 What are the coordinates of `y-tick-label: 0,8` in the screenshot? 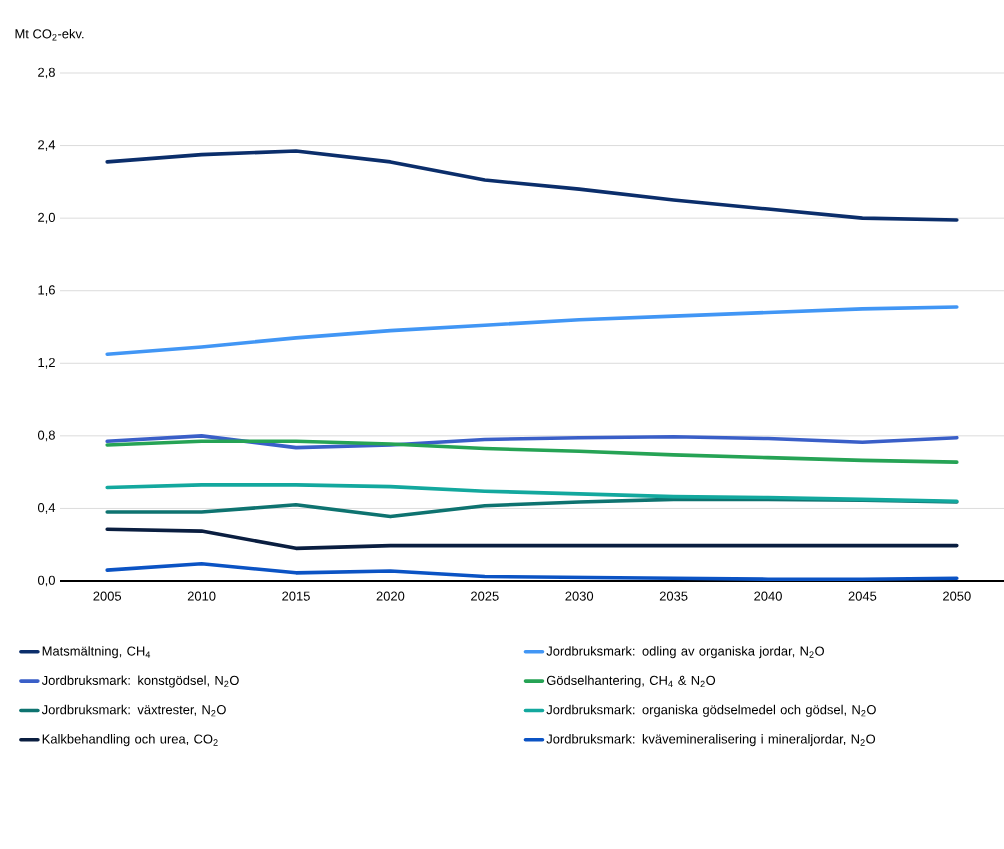 It's located at (46, 436).